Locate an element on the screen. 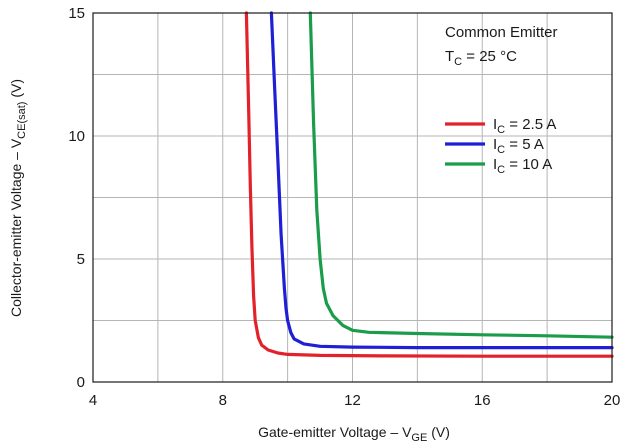 The height and width of the screenshot is (444, 623). x-axis-label-unit: (V) is located at coordinates (438, 432).